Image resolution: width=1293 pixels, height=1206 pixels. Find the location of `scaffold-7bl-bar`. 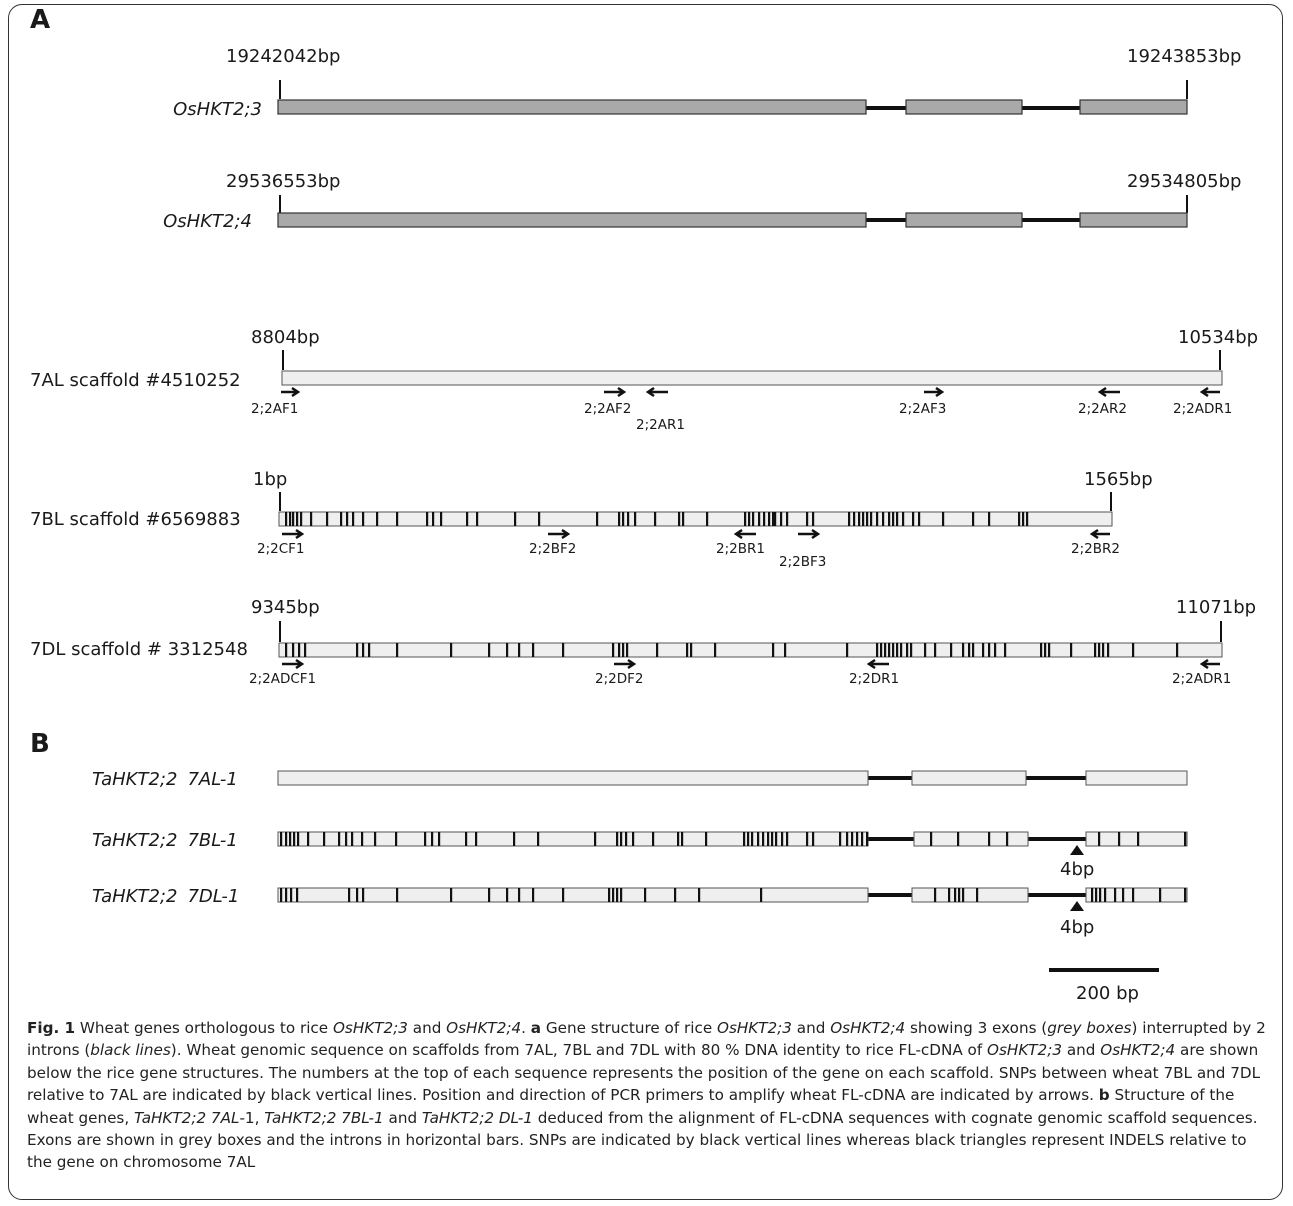

scaffold-7bl-bar is located at coordinates (695, 519).